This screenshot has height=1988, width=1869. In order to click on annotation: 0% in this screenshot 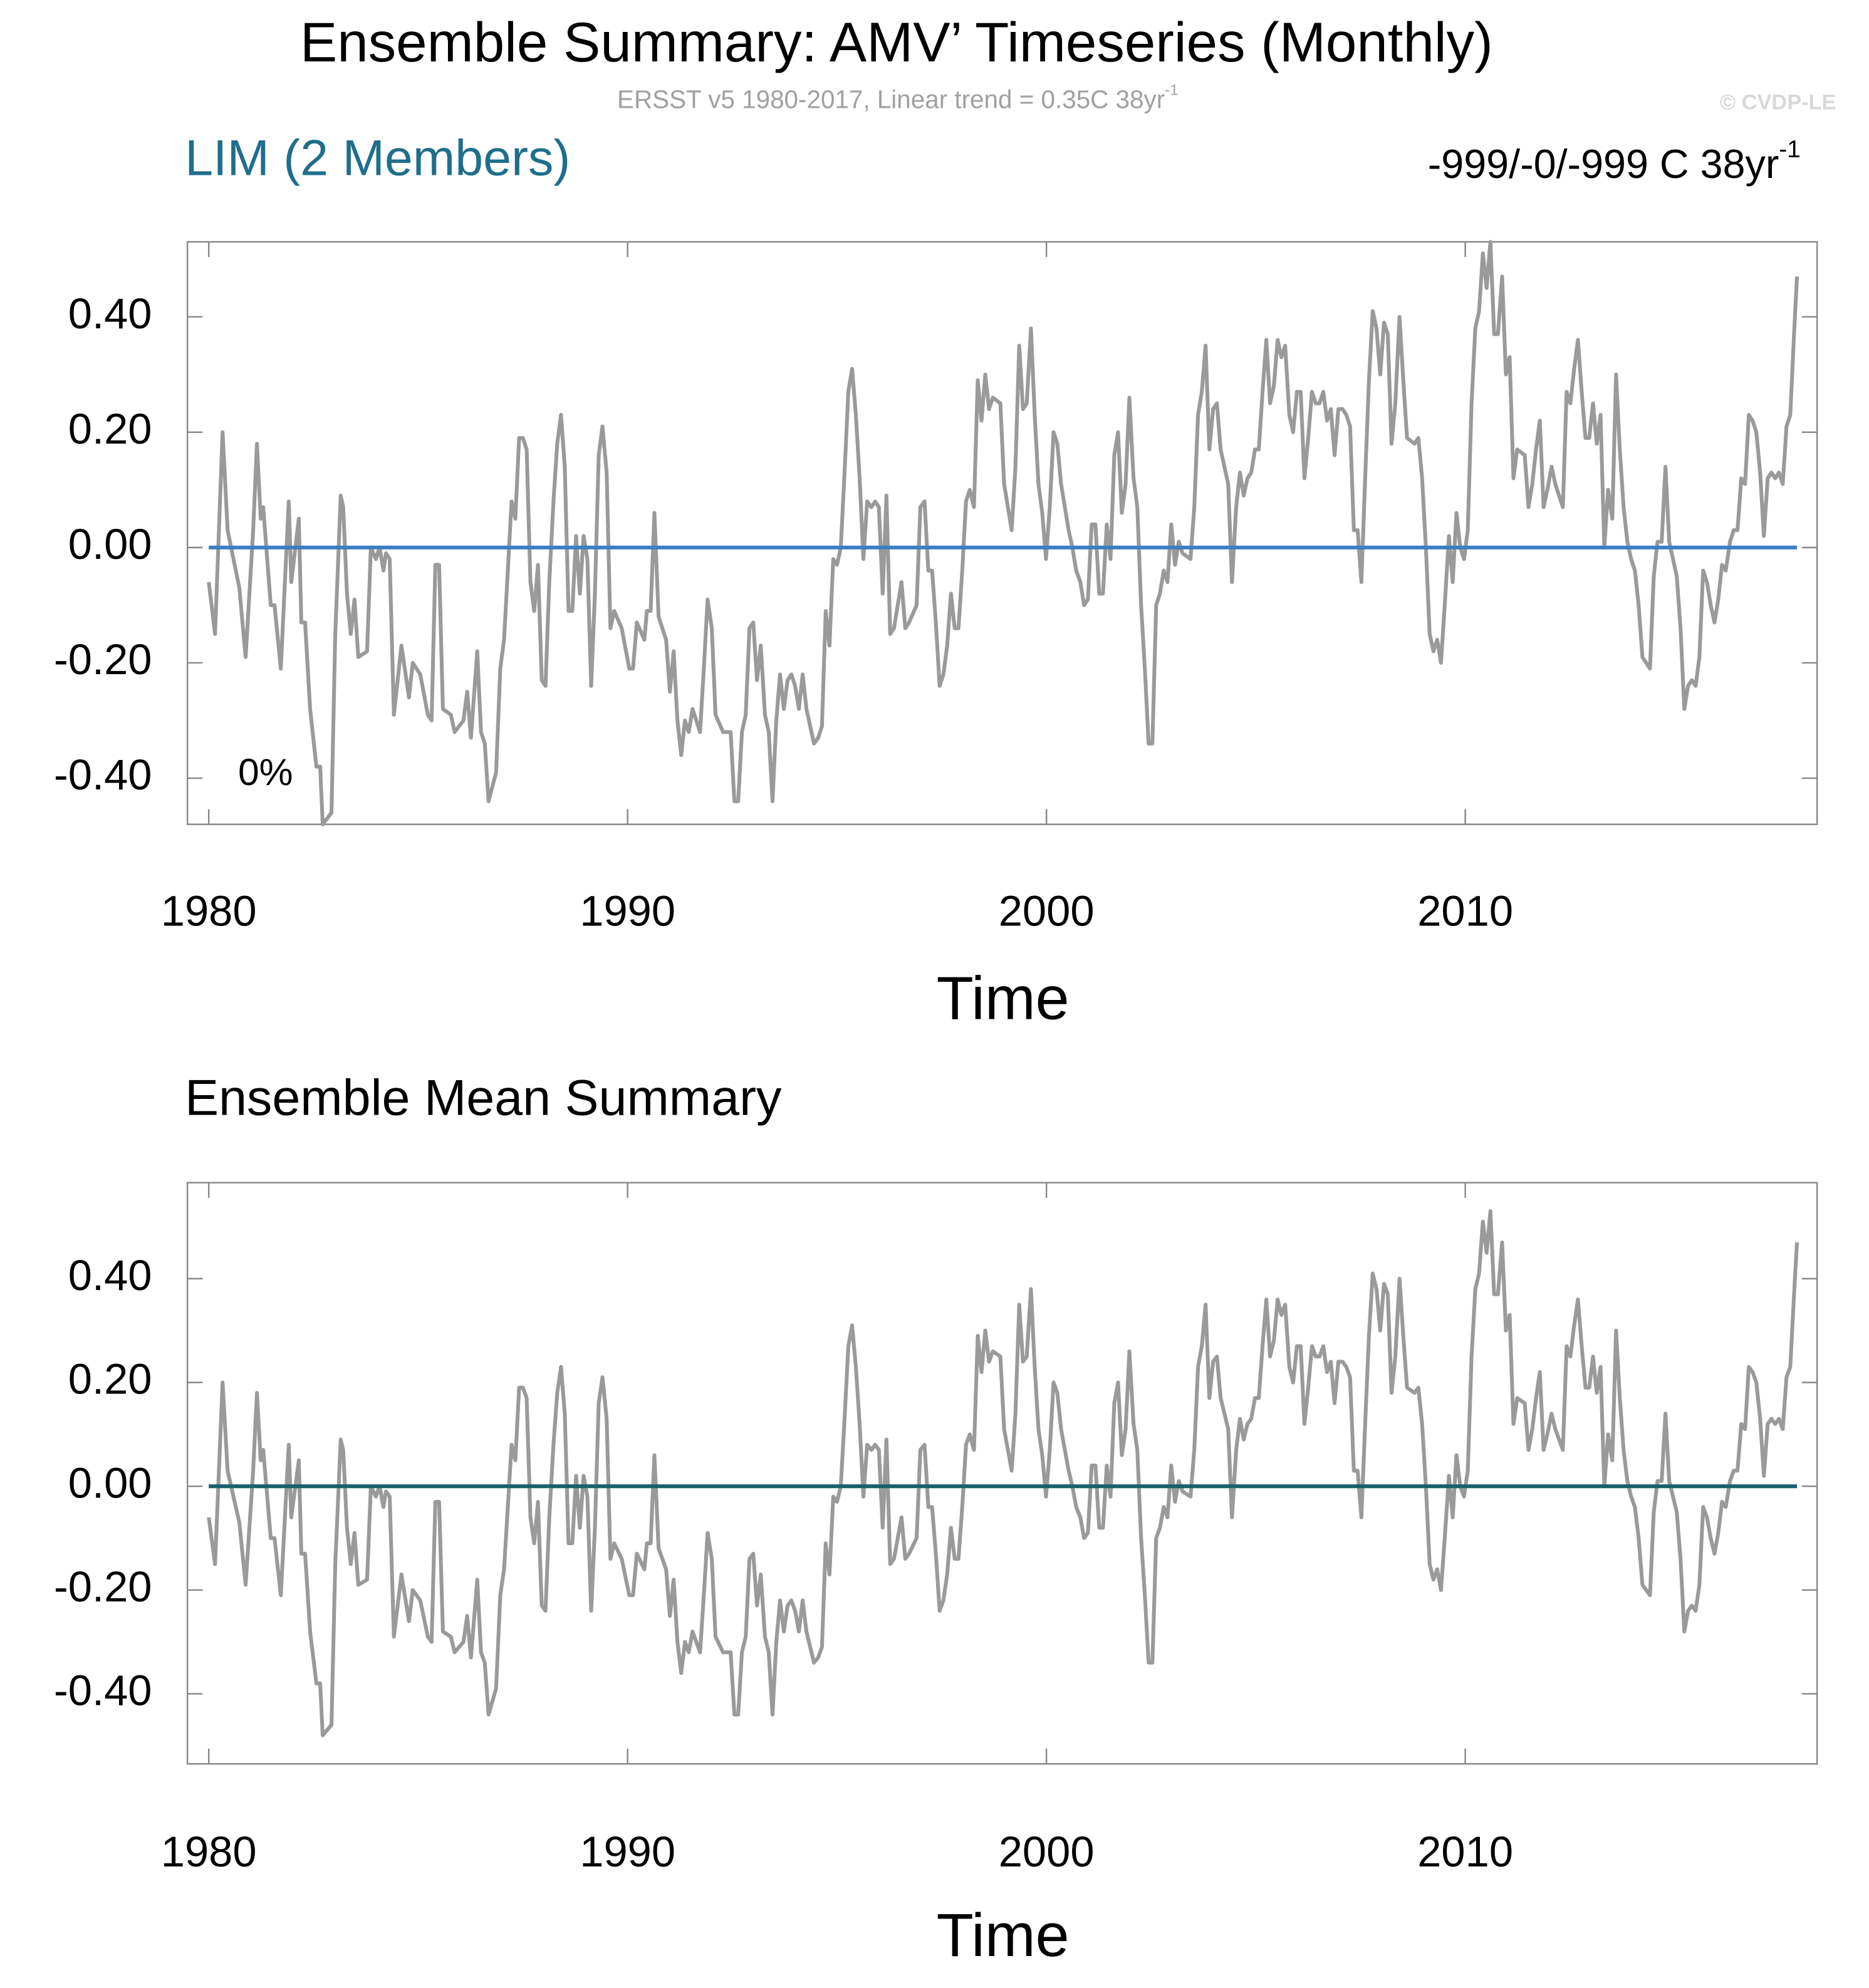, I will do `click(265, 772)`.